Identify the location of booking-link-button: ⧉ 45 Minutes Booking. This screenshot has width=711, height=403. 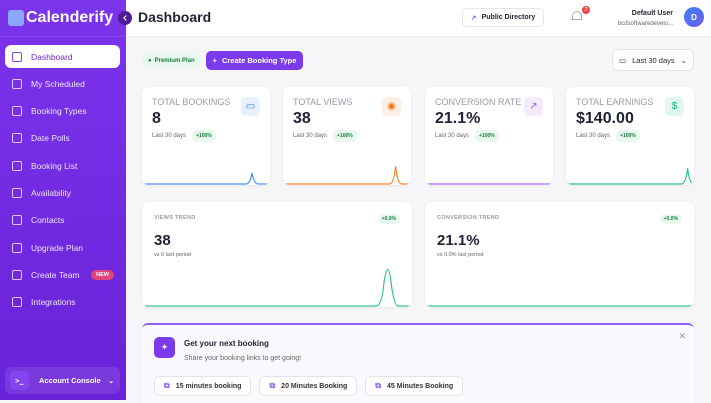
(414, 386).